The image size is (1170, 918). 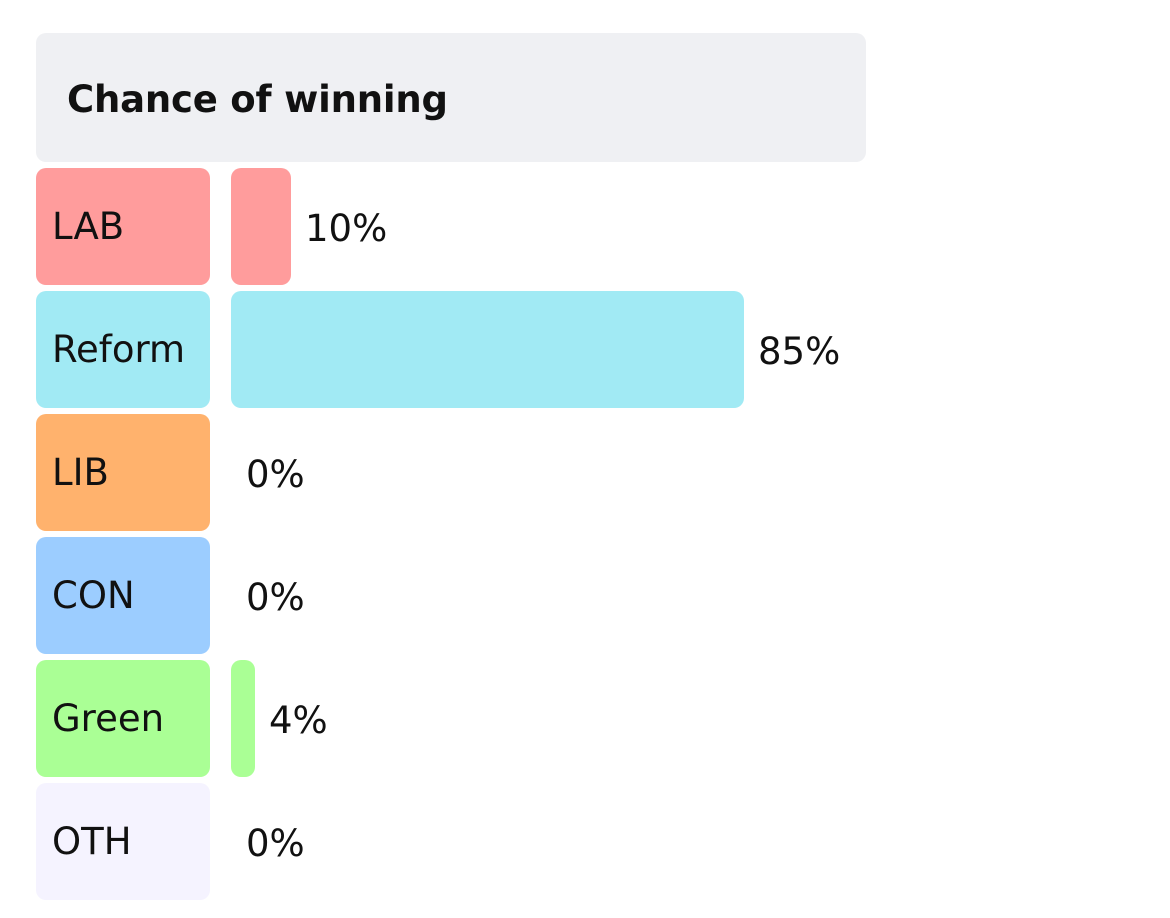 What do you see at coordinates (261, 226) in the screenshot?
I see `bar-lab` at bounding box center [261, 226].